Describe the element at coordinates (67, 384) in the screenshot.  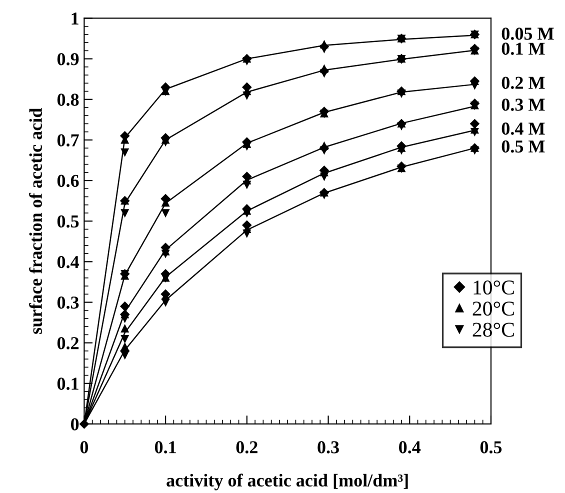
I see `y-tick-label: 0.1` at that location.